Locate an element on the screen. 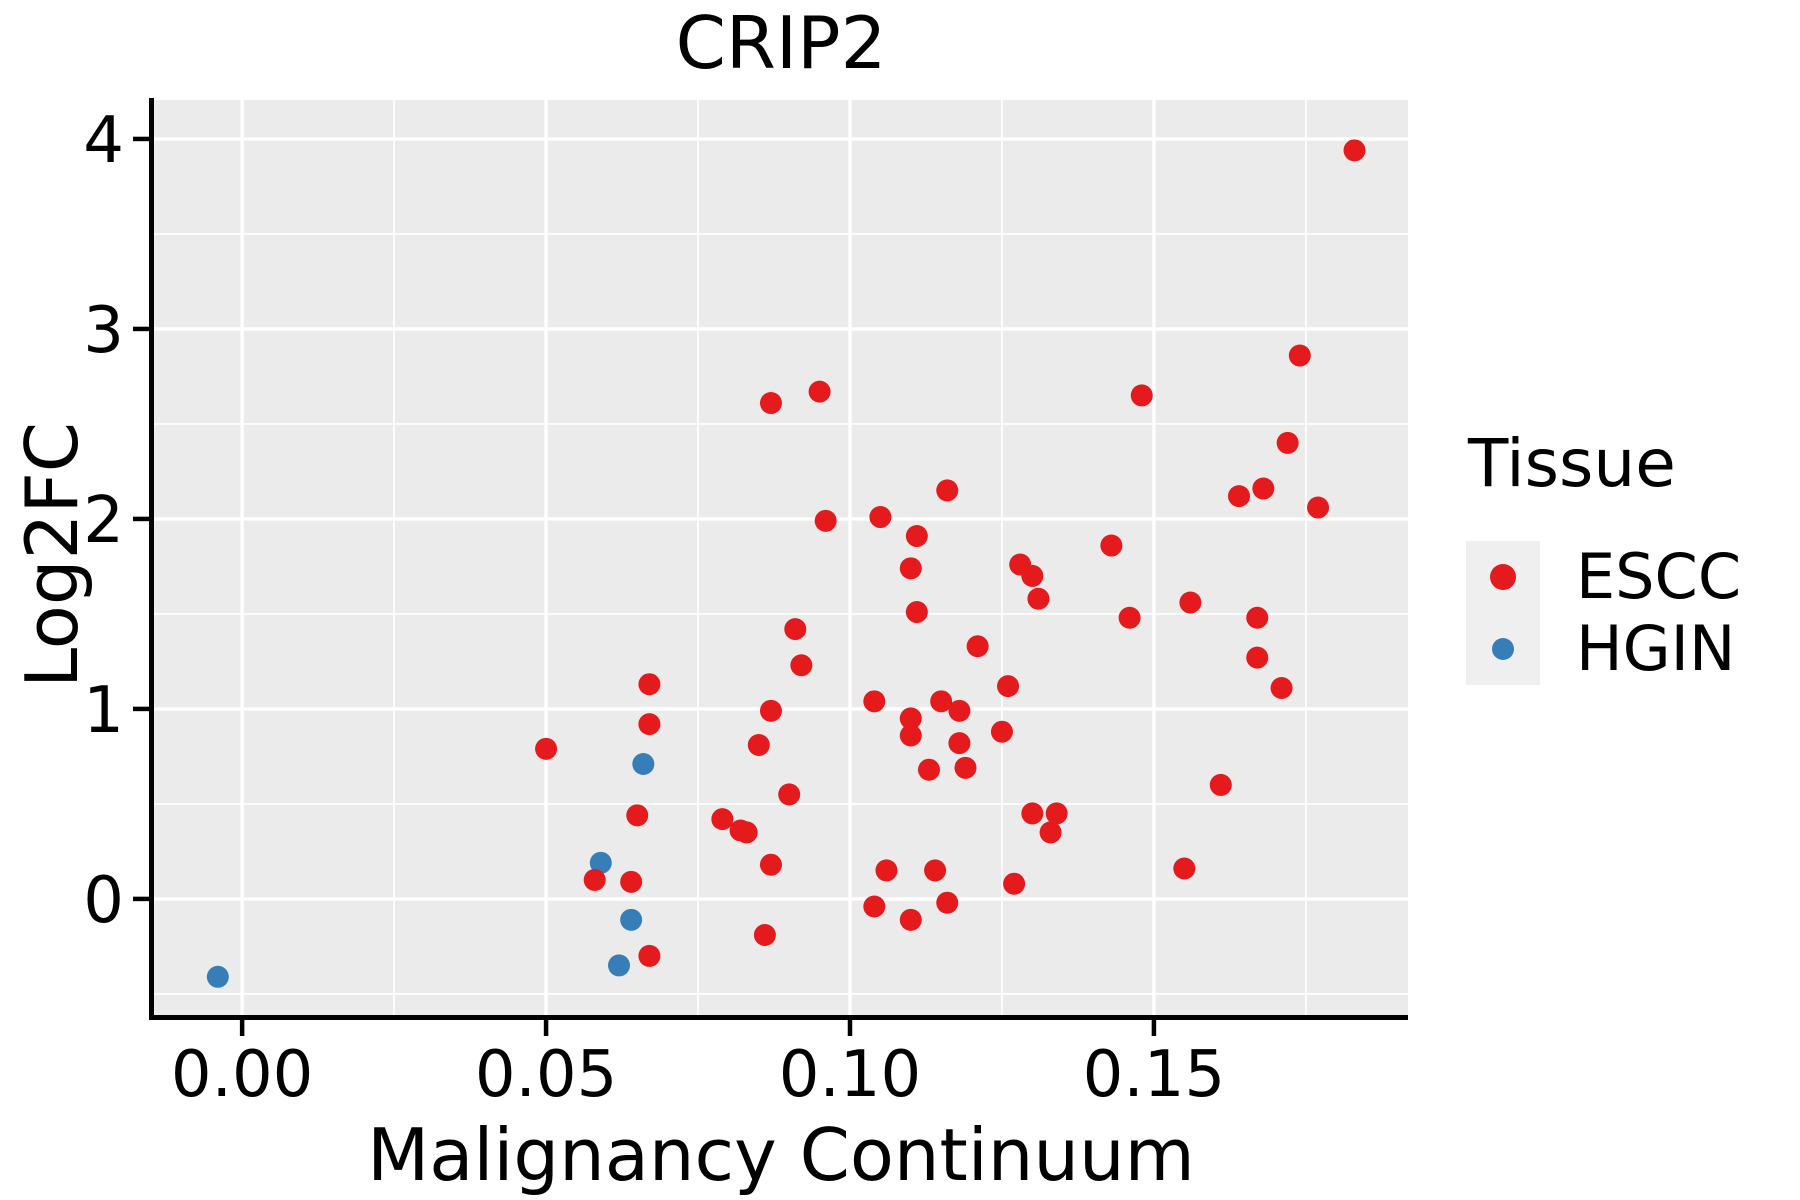 The height and width of the screenshot is (1200, 1800). legend-key-hgin is located at coordinates (1503, 648).